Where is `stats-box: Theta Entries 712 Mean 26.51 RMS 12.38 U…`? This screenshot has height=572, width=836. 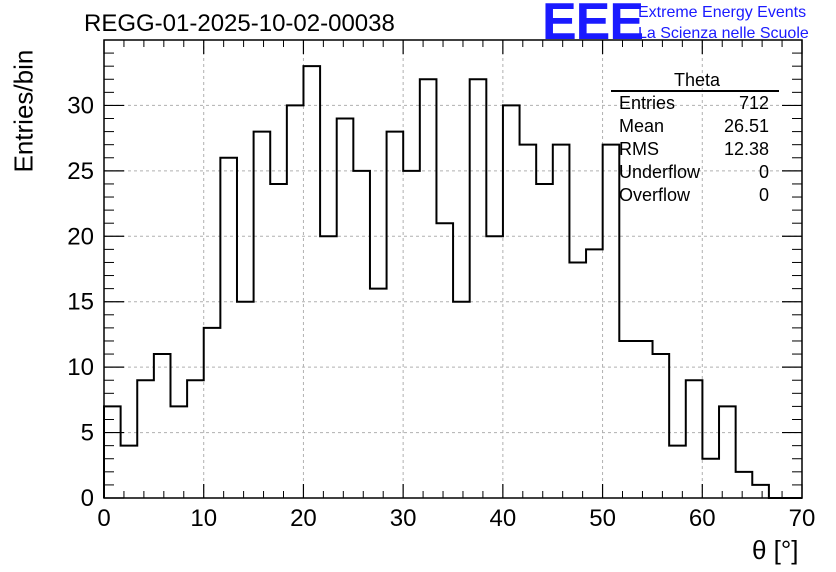
stats-box: Theta Entries 712 Mean 26.51 RMS 12.38 U… is located at coordinates (695, 138).